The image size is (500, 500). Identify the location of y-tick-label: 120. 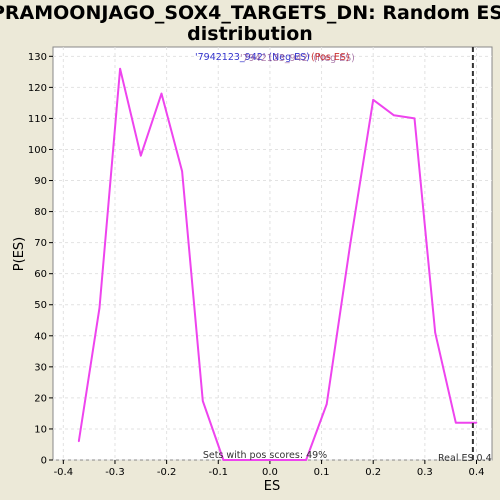
(37, 88).